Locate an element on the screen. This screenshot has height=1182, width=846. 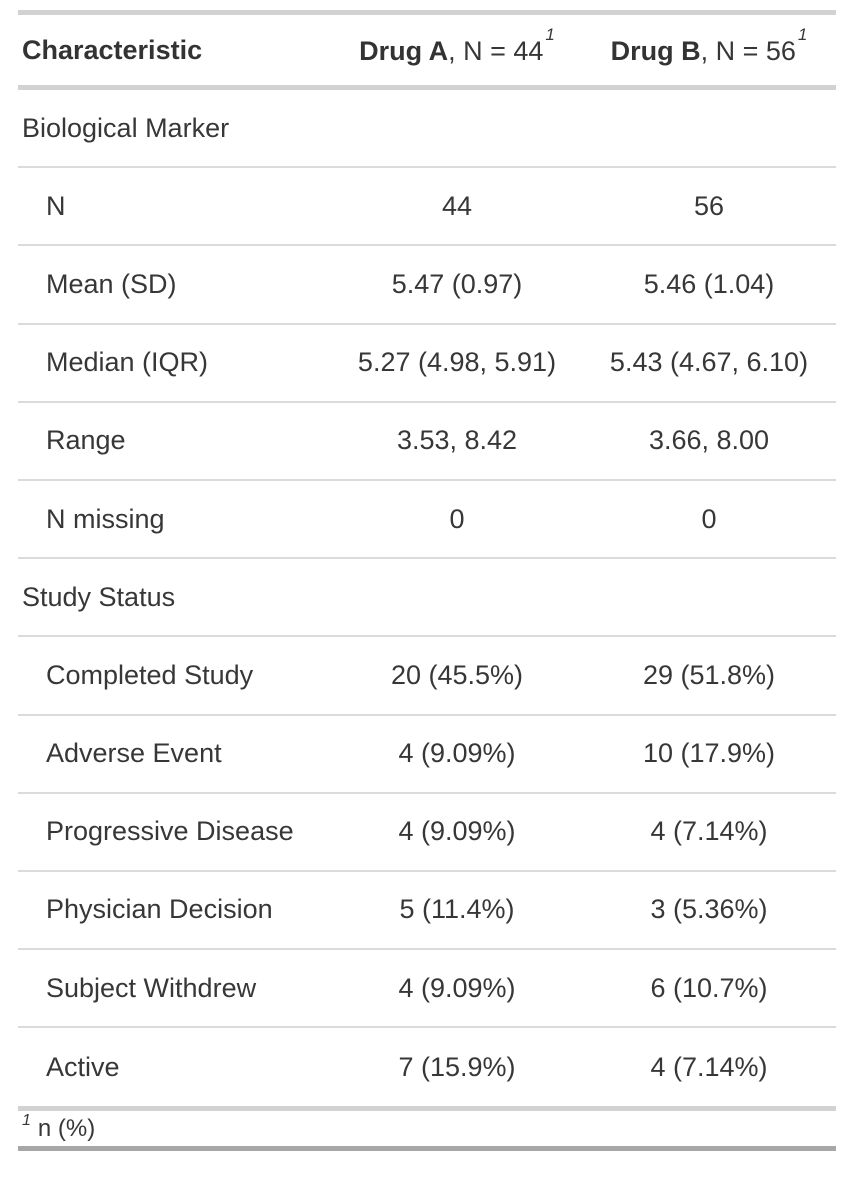
row-completed-study: Completed Study 20 (45.5%) 29 (51.8%) is located at coordinates (427, 676).